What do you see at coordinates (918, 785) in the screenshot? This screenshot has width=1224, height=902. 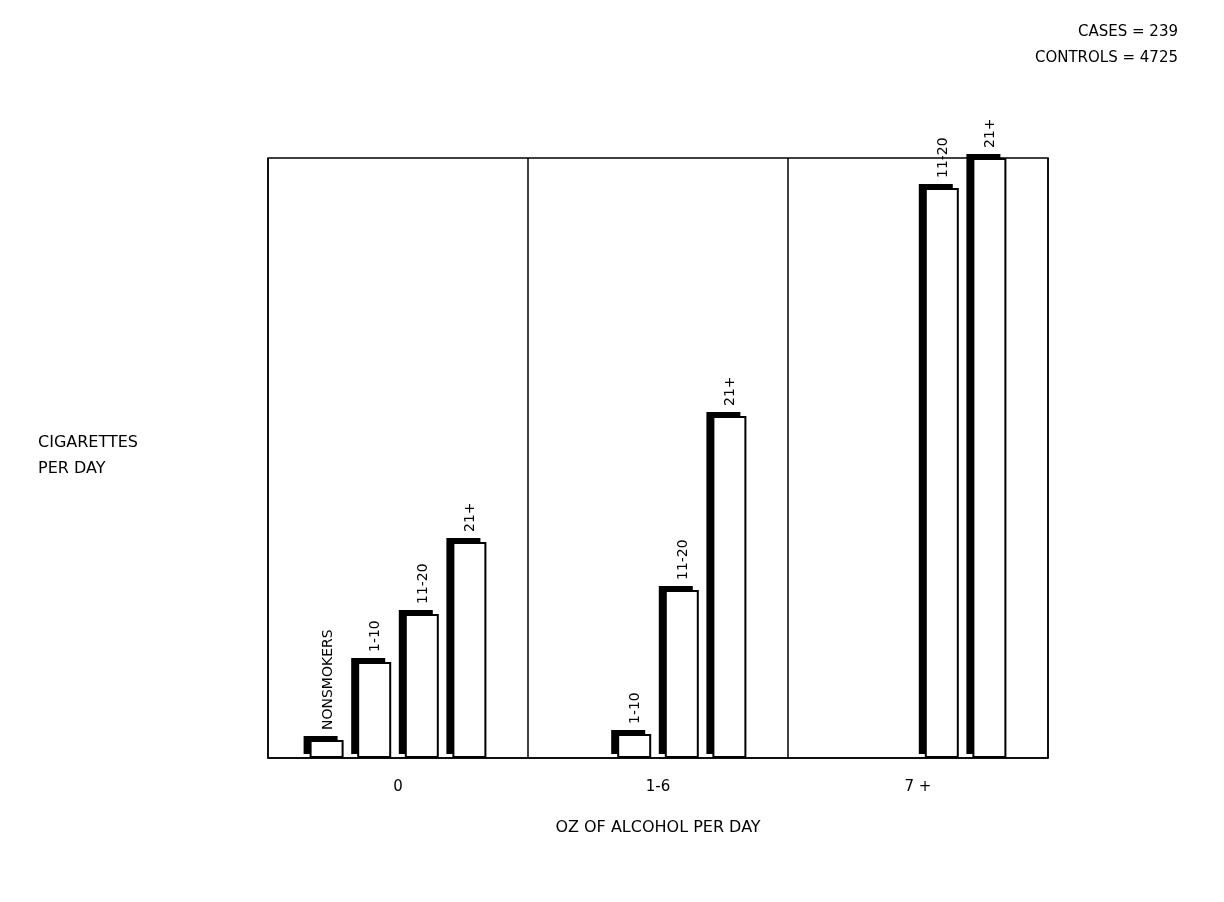 I see `x-tick-label: 7 +` at bounding box center [918, 785].